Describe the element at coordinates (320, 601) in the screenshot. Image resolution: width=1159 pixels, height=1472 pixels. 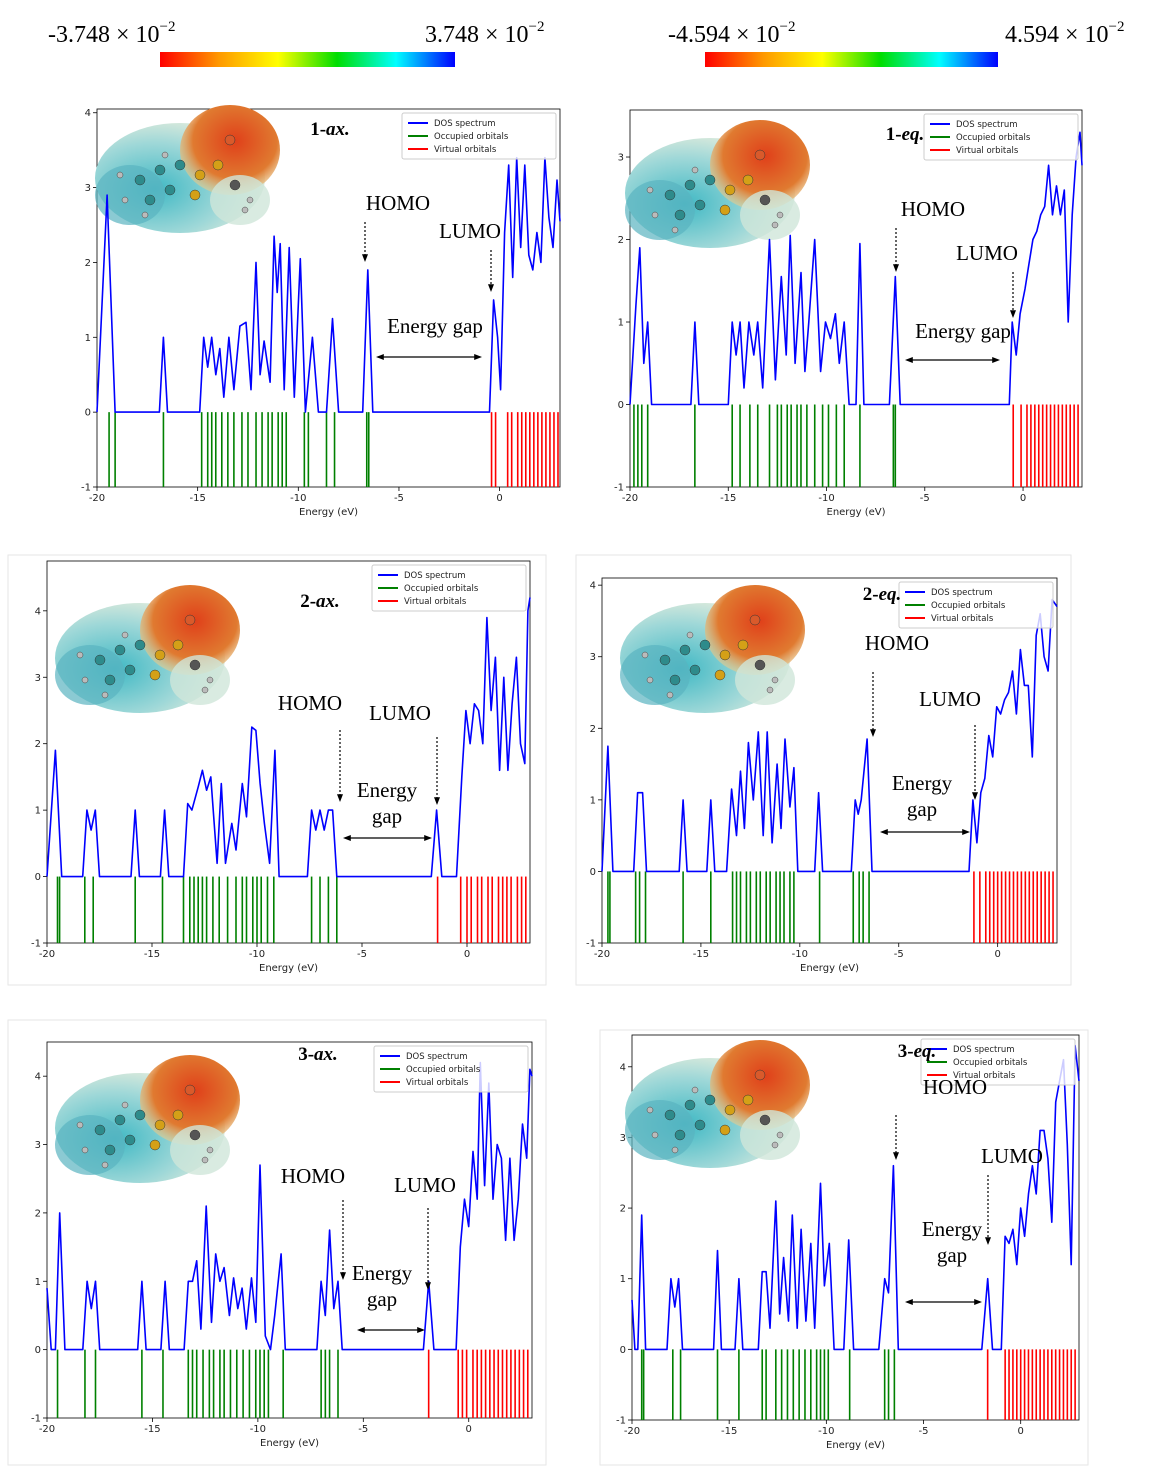
I see `chart-title: 2-ax.` at that location.